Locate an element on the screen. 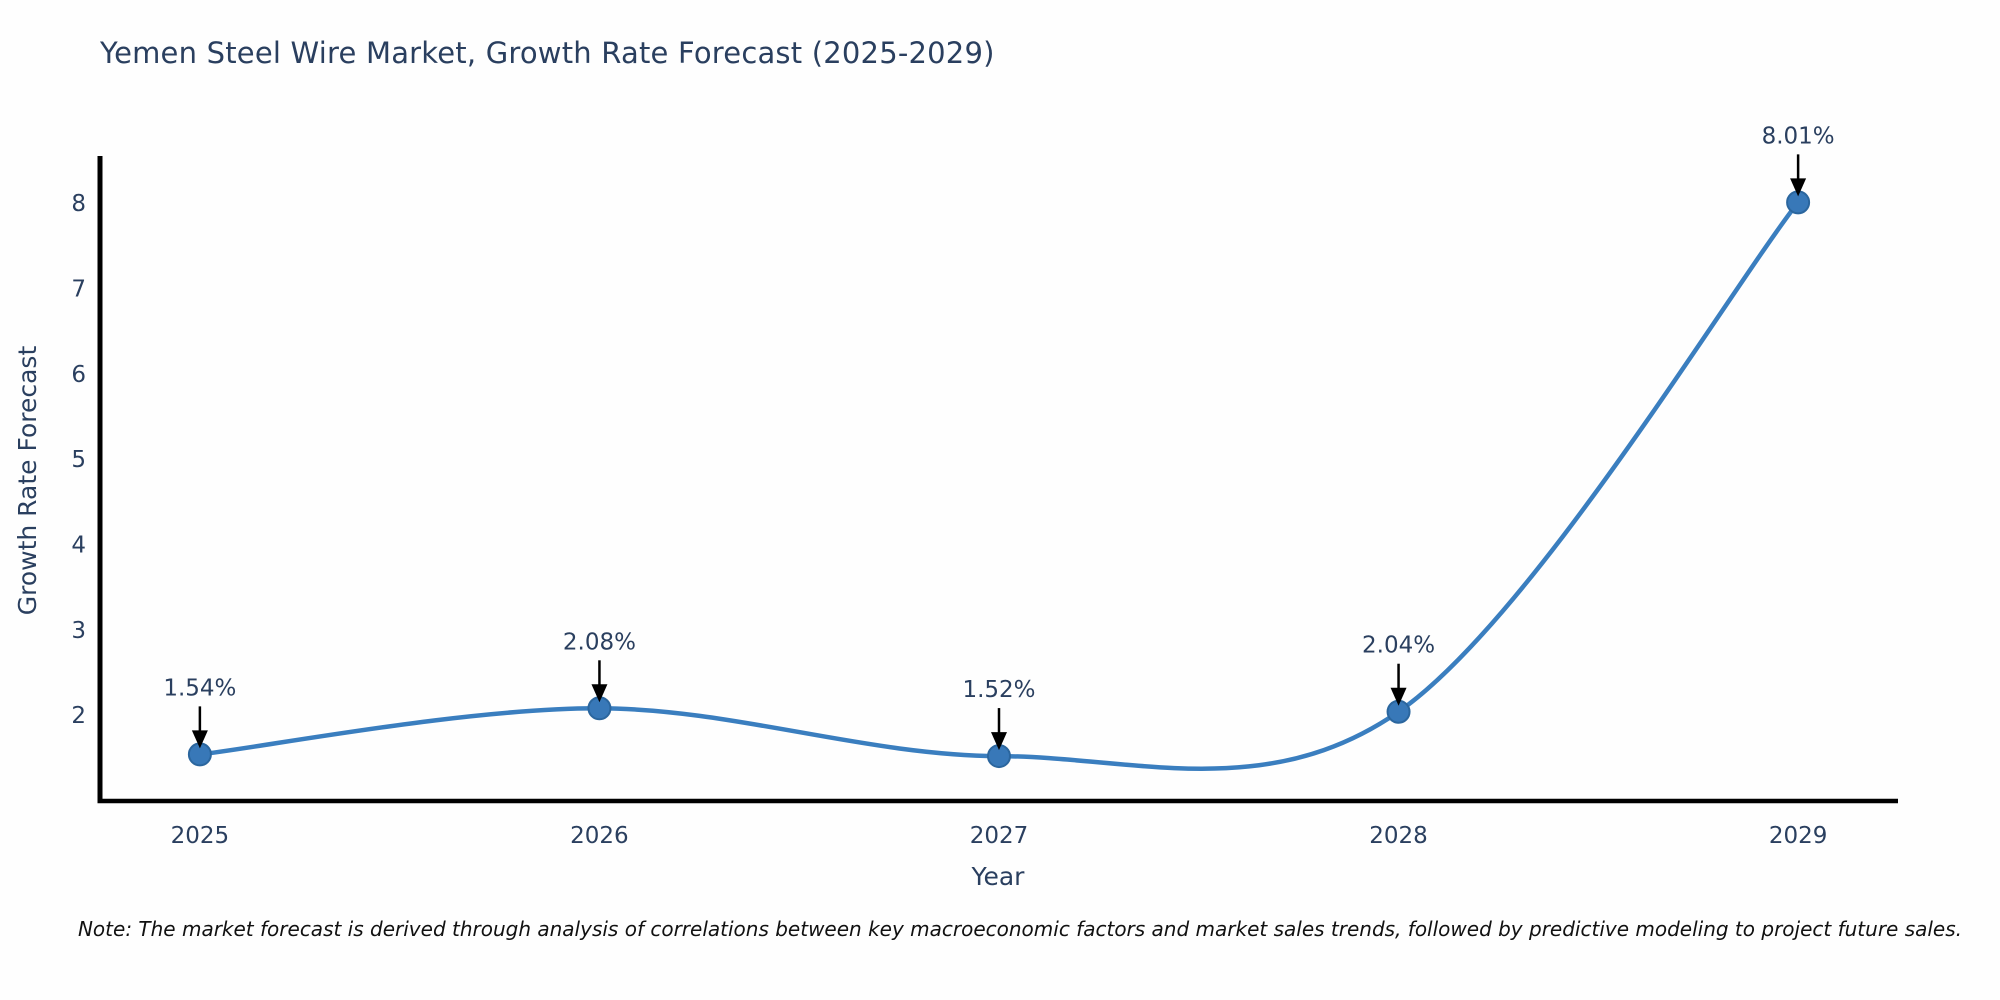 The height and width of the screenshot is (1000, 2000). y-tick-label: 8 is located at coordinates (78, 204).